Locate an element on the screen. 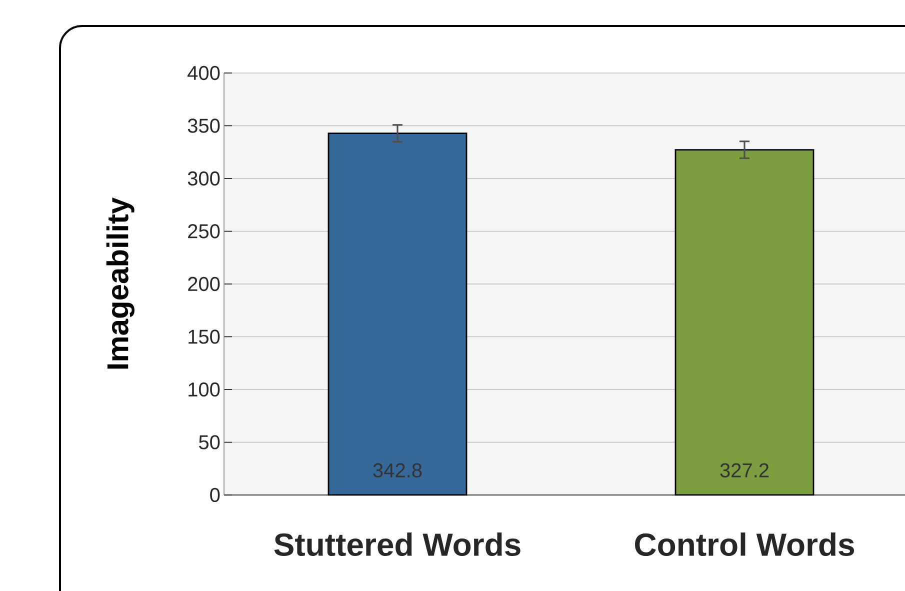 The height and width of the screenshot is (591, 905). y-tick-label: 0 is located at coordinates (215, 495).